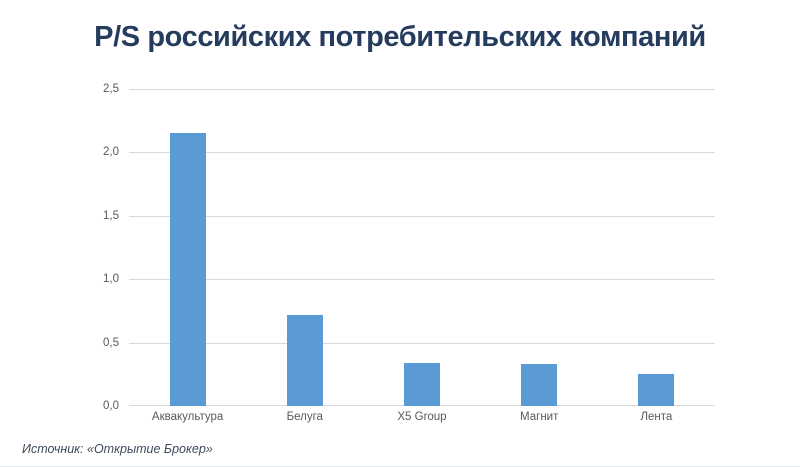  What do you see at coordinates (111, 406) in the screenshot?
I see `y-axis-tick-label: 0,0` at bounding box center [111, 406].